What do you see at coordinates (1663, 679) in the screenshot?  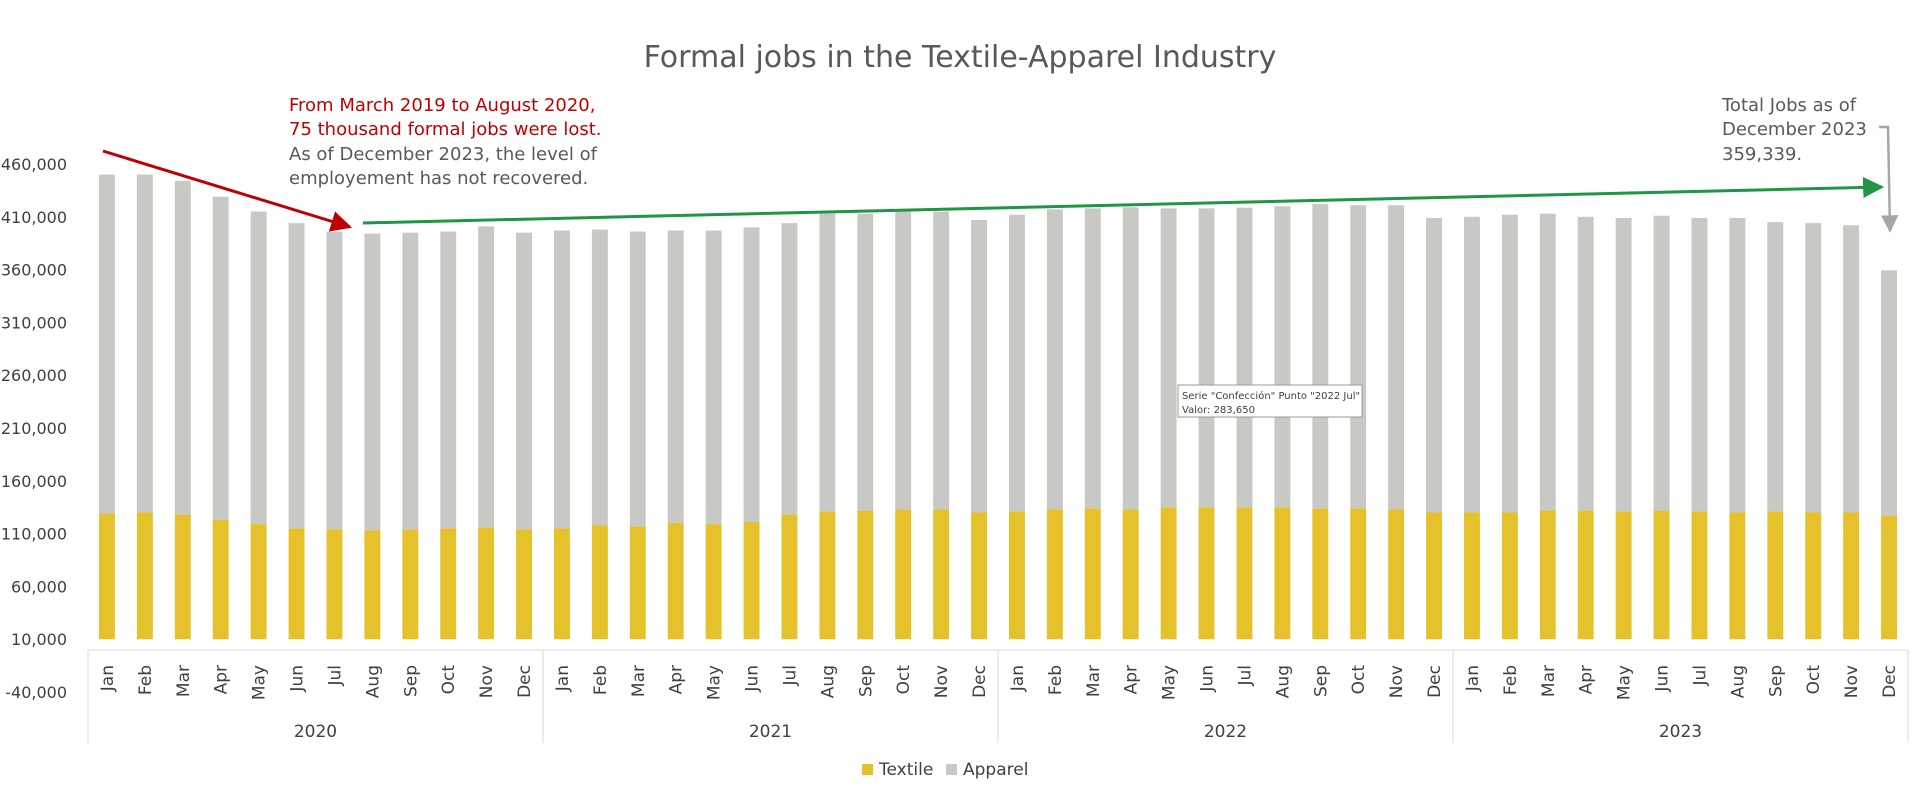 I see `x-tick-label: Jun` at bounding box center [1663, 679].